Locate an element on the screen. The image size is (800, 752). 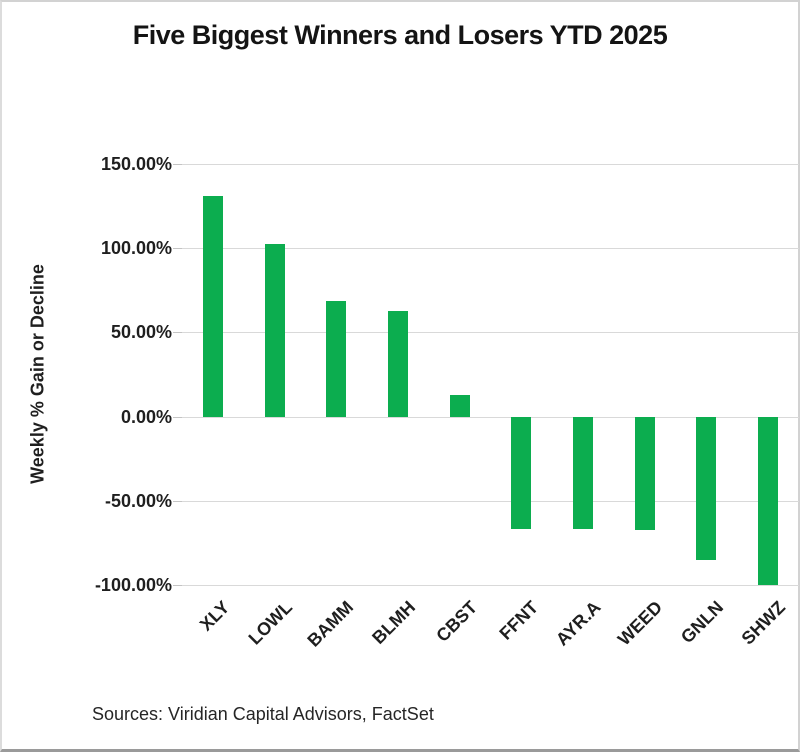
y-tick-label: 100.00% is located at coordinates (136, 248).